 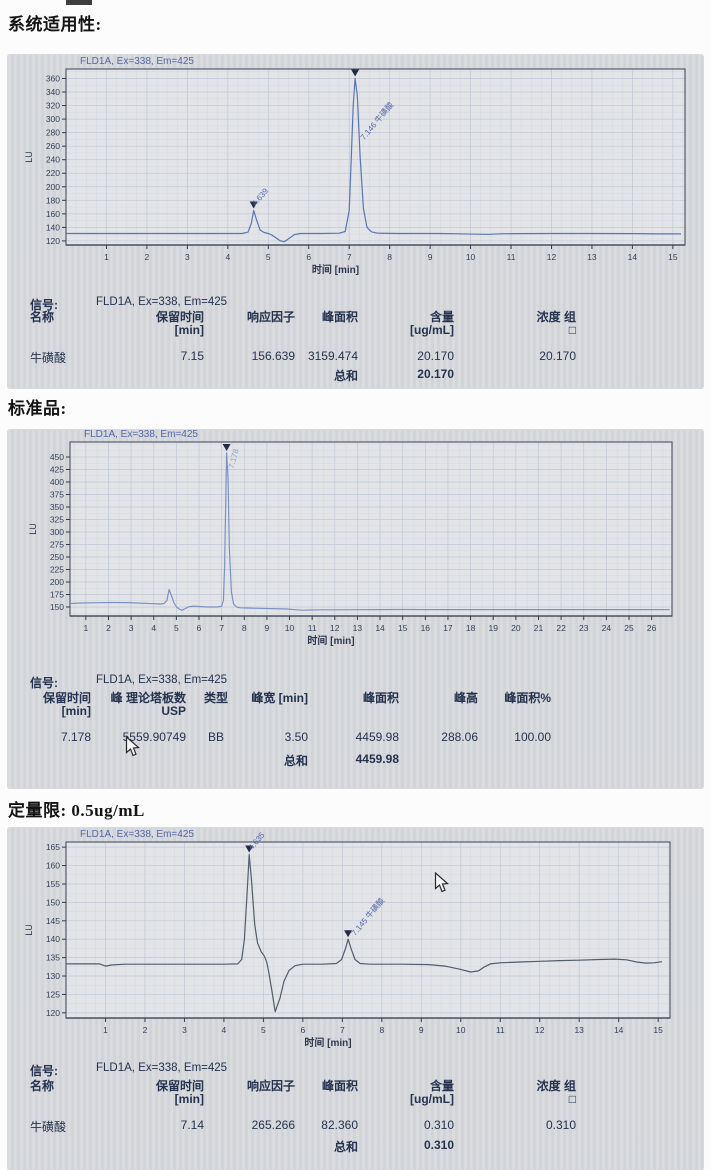 I want to click on cell-peak-area-percent: 100.00, so click(x=532, y=737).